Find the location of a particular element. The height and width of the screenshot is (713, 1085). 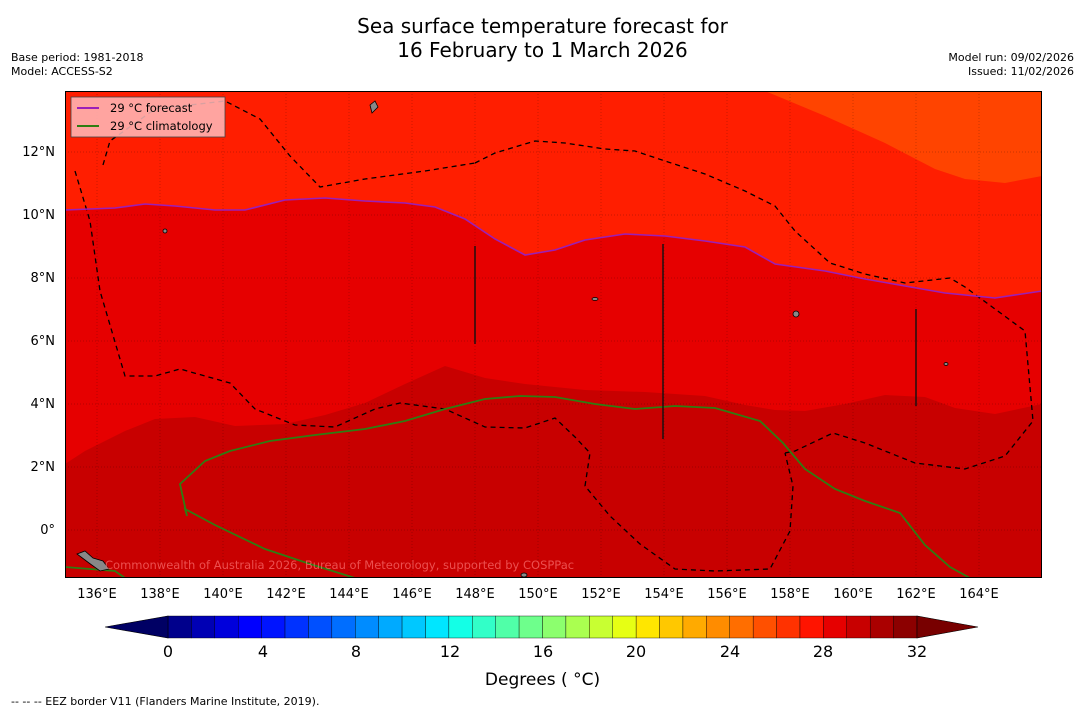

cbar-tick-24: 24 is located at coordinates (730, 651).